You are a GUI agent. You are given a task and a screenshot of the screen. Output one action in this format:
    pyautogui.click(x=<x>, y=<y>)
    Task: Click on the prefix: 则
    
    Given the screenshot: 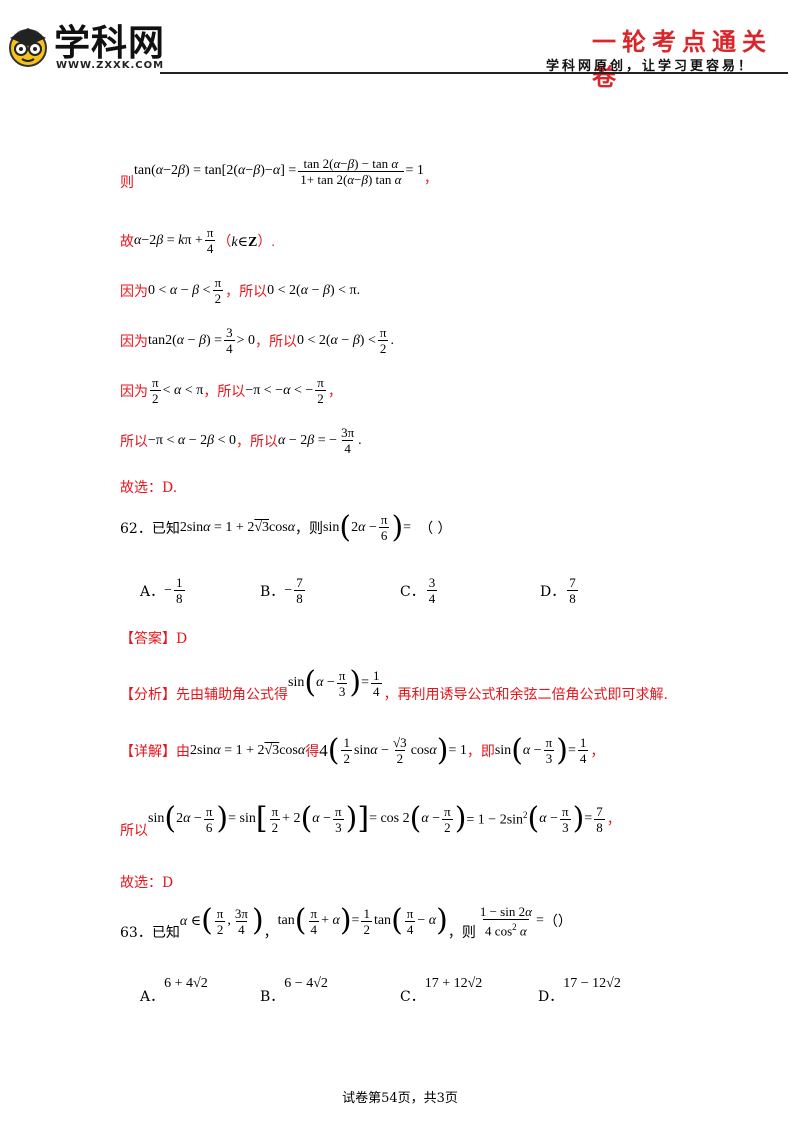 What is the action you would take?
    pyautogui.click(x=127, y=183)
    